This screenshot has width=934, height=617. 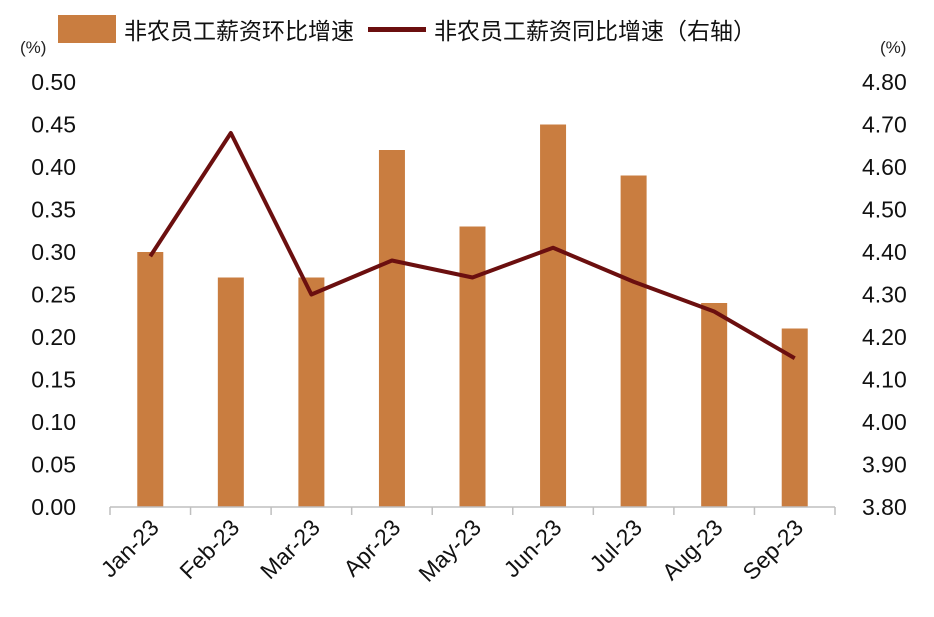 What do you see at coordinates (87, 29) in the screenshot?
I see `legend-bar-swatch` at bounding box center [87, 29].